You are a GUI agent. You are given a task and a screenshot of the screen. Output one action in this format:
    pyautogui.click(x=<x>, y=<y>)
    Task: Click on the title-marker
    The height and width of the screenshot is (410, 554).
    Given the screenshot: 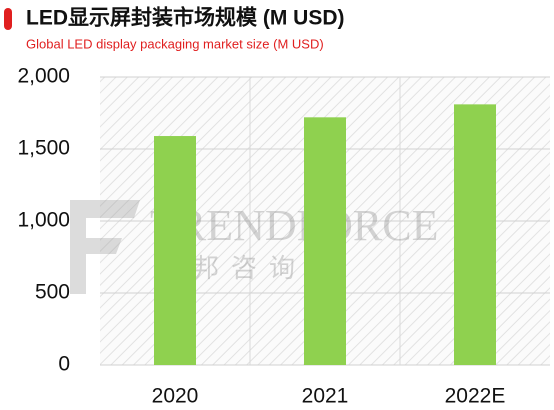 What is the action you would take?
    pyautogui.click(x=8, y=19)
    